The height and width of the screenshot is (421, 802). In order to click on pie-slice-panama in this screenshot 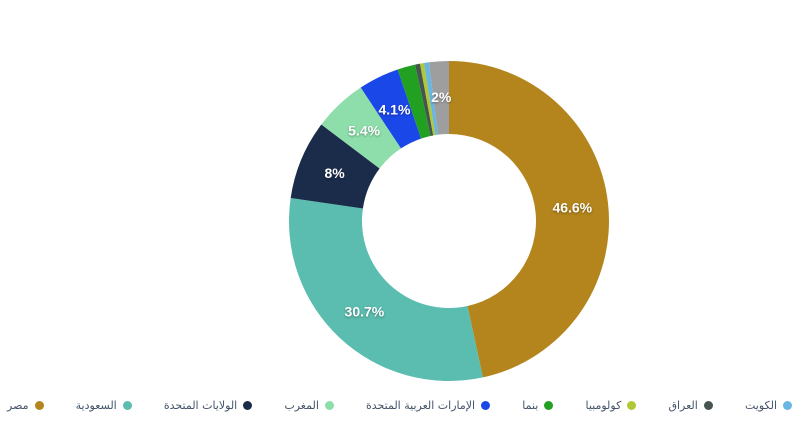, I will do `click(414, 101)`.